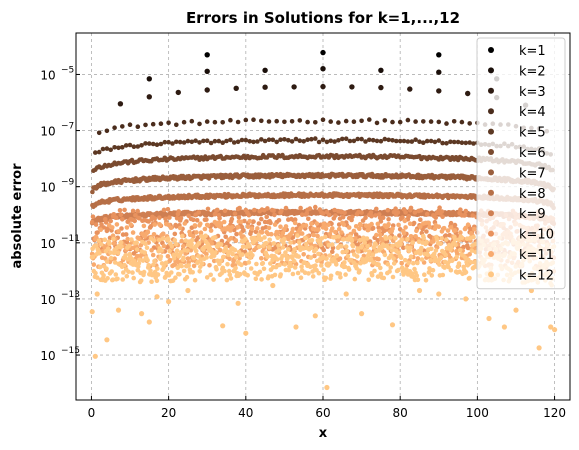  I want to click on chart-title: Errors in Solutions for k=1,...,12, so click(323, 18).